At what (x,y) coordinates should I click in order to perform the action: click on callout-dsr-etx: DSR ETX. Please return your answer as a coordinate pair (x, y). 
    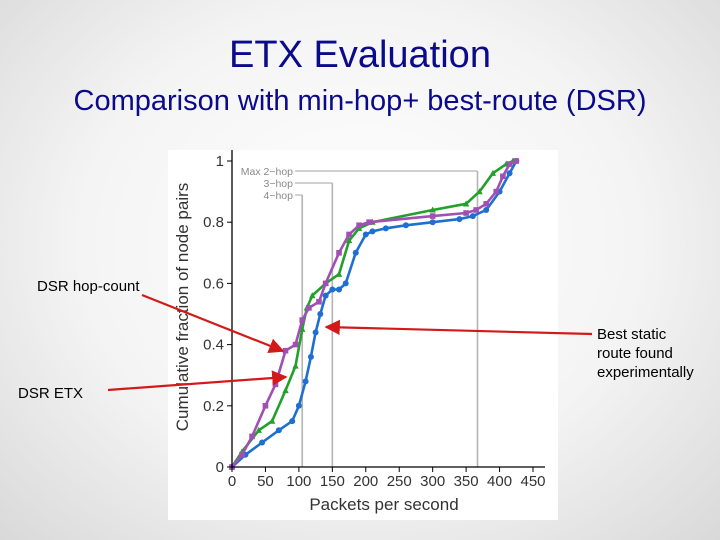
    Looking at the image, I should click on (51, 393).